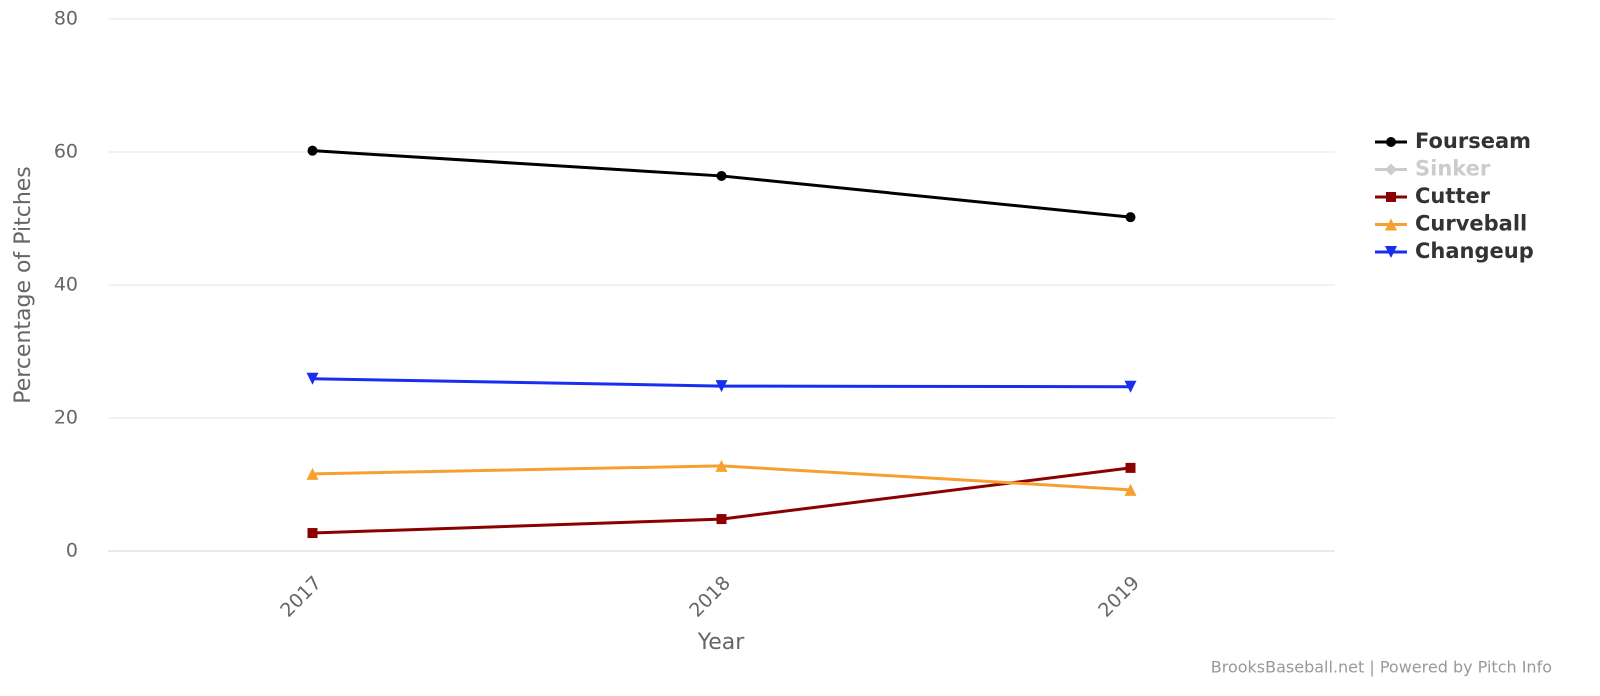 The image size is (1600, 696). Describe the element at coordinates (23, 285) in the screenshot. I see `y-axis-title: Percentage of Pitches` at that location.